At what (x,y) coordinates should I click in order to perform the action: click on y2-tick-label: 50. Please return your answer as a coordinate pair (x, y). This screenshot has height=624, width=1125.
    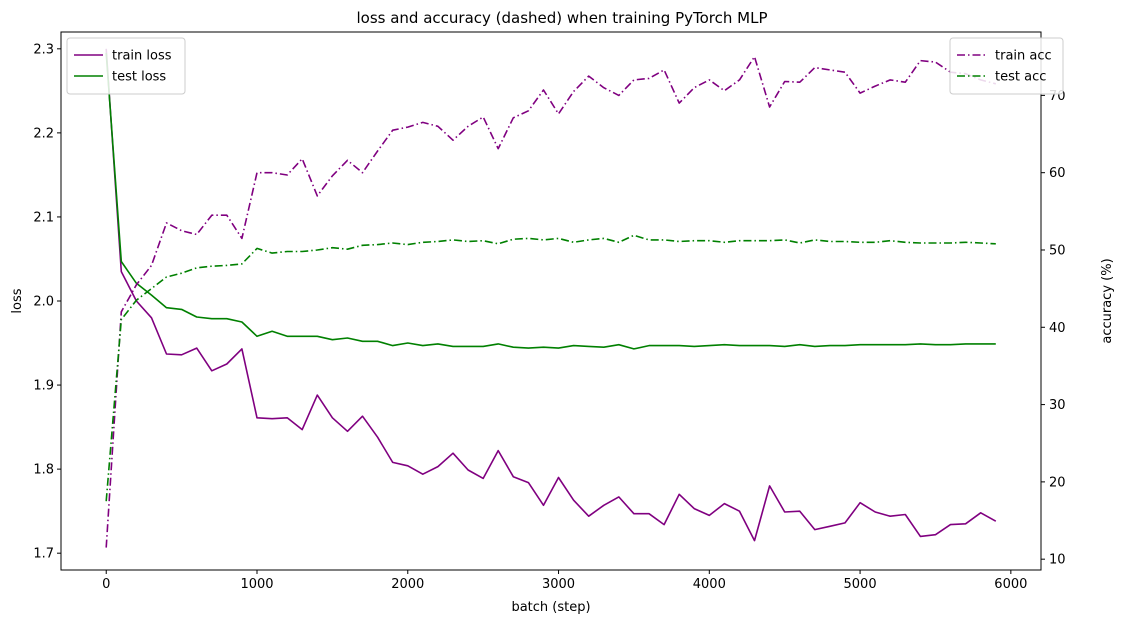
    Looking at the image, I should click on (1057, 250).